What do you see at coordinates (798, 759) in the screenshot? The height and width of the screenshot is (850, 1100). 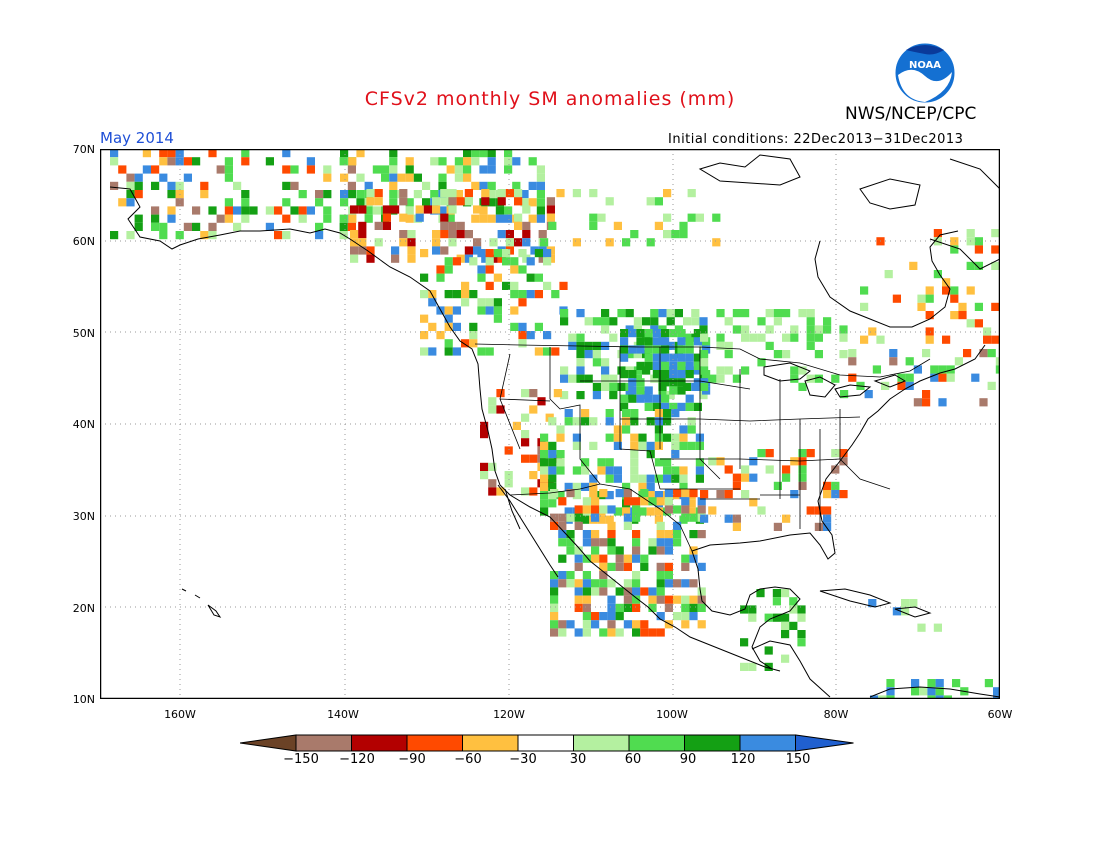 I see `colorbar-label: 150` at bounding box center [798, 759].